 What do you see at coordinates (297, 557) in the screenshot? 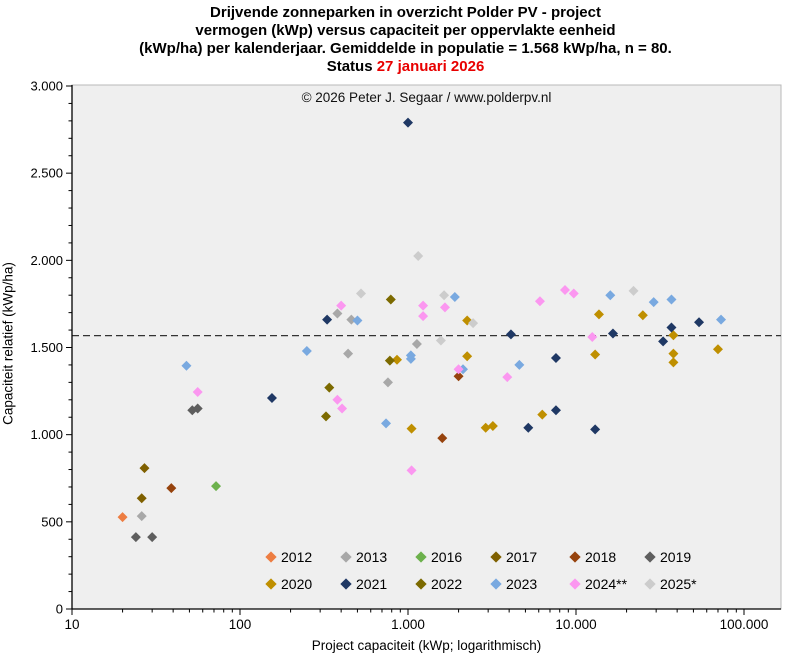
I see `legend-label: 2012` at bounding box center [297, 557].